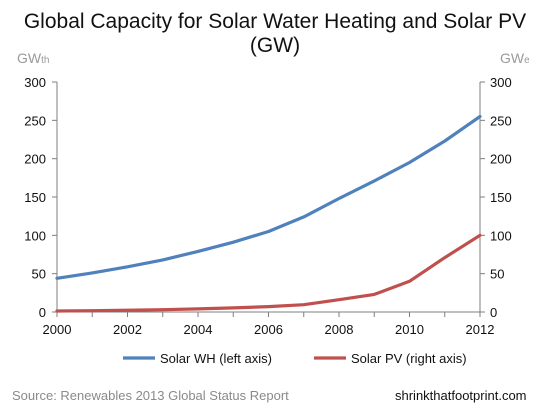 This screenshot has width=550, height=419. I want to click on x-tick-label: 2008, so click(339, 329).